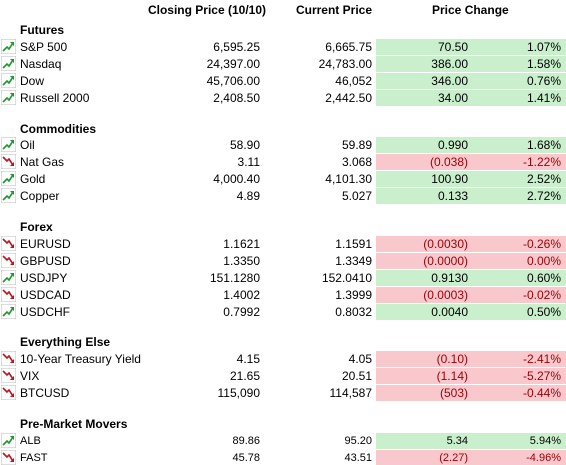 This screenshot has width=566, height=465. Describe the element at coordinates (448, 162) in the screenshot. I see `price-change: (0.038)` at that location.